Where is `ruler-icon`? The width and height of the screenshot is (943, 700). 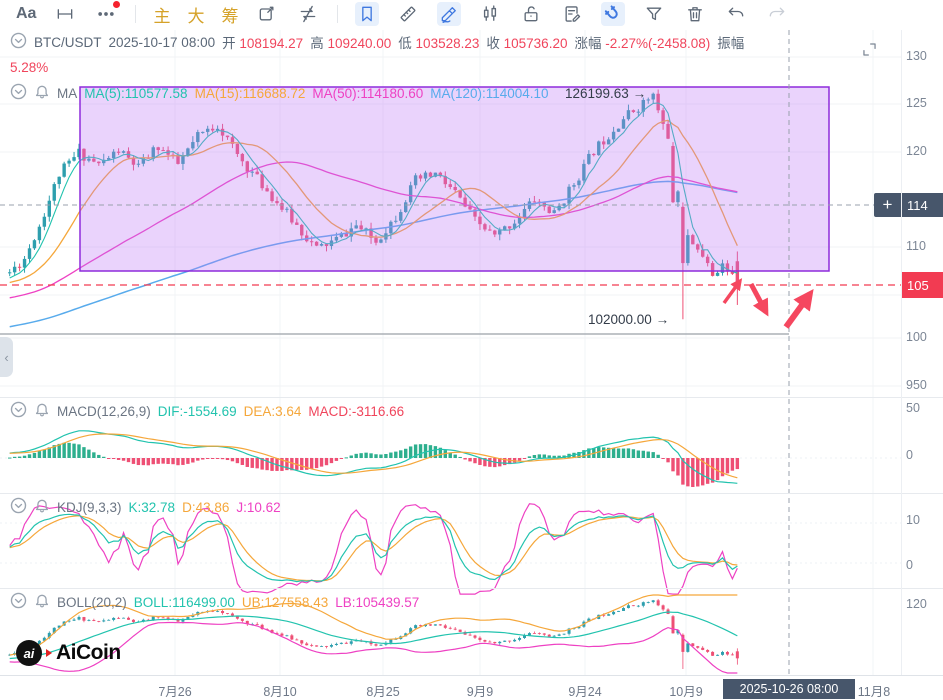
ruler-icon is located at coordinates (408, 14).